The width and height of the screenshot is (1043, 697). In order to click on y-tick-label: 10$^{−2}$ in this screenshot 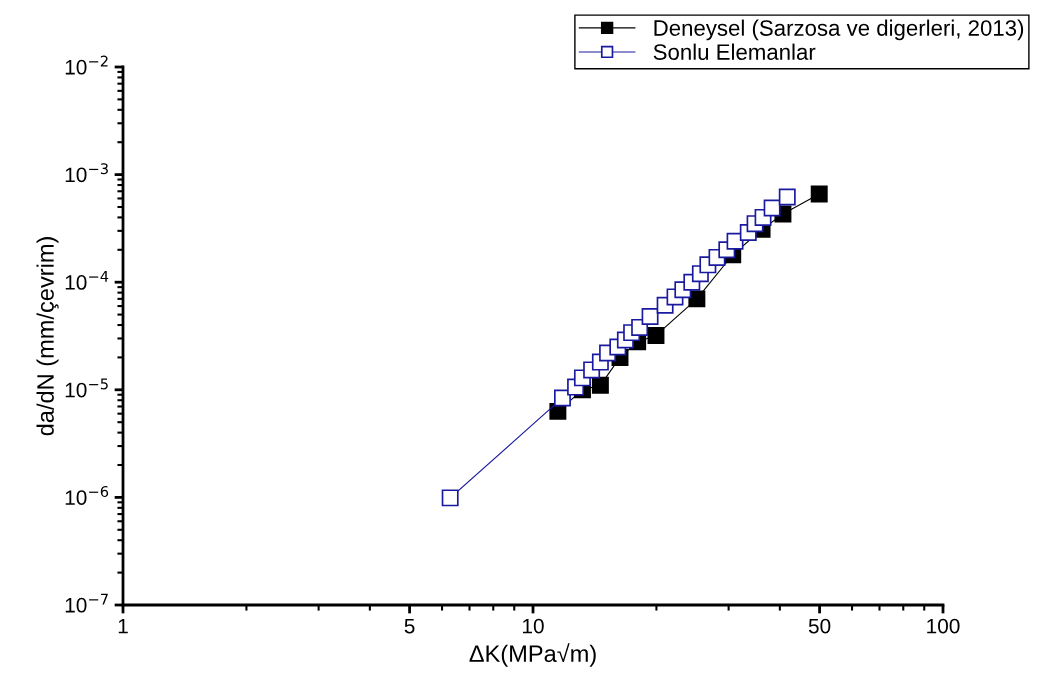, I will do `click(86, 65)`.